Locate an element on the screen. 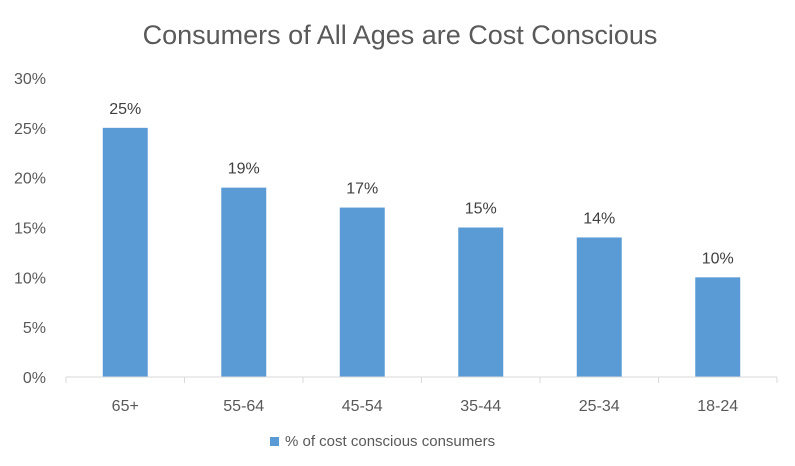  x-tick-label: 35-44 is located at coordinates (480, 406).